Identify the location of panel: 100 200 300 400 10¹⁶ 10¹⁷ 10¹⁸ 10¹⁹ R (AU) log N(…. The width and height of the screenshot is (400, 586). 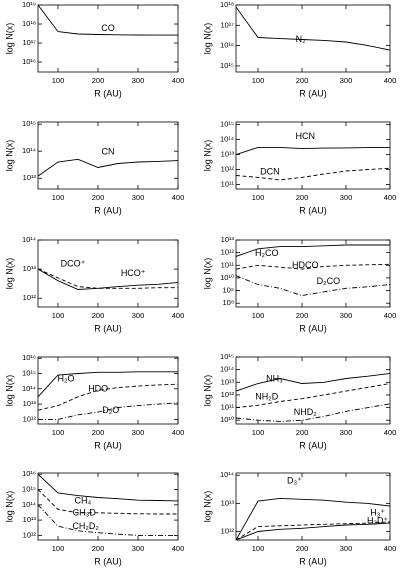
(94, 49).